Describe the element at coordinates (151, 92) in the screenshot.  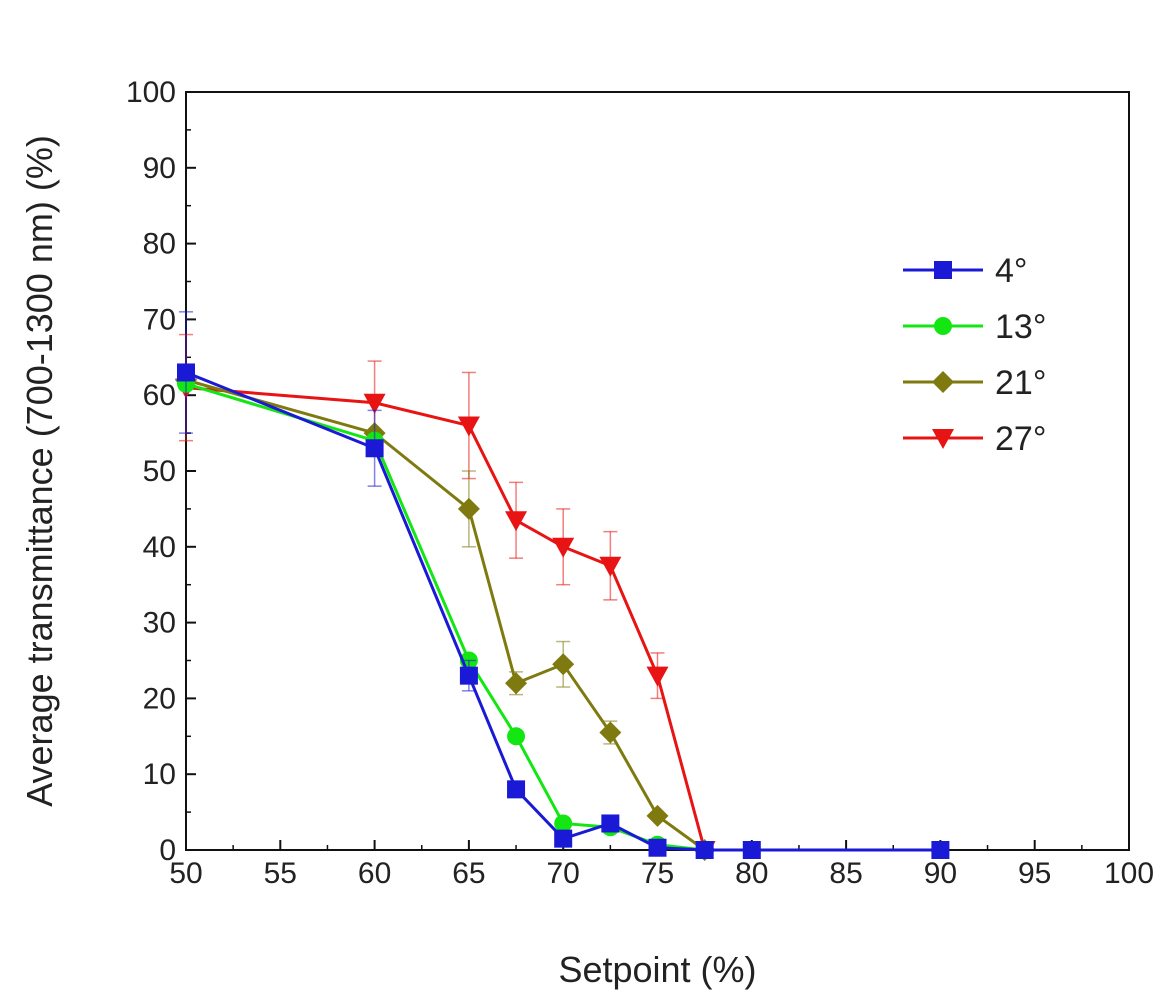
I see `y-tick-label: 100` at that location.